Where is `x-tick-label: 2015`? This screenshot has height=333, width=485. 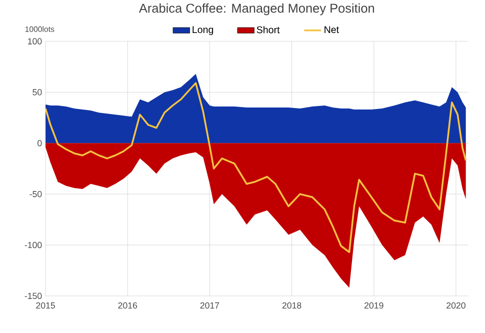
x-tick-label: 2015 is located at coordinates (45, 305).